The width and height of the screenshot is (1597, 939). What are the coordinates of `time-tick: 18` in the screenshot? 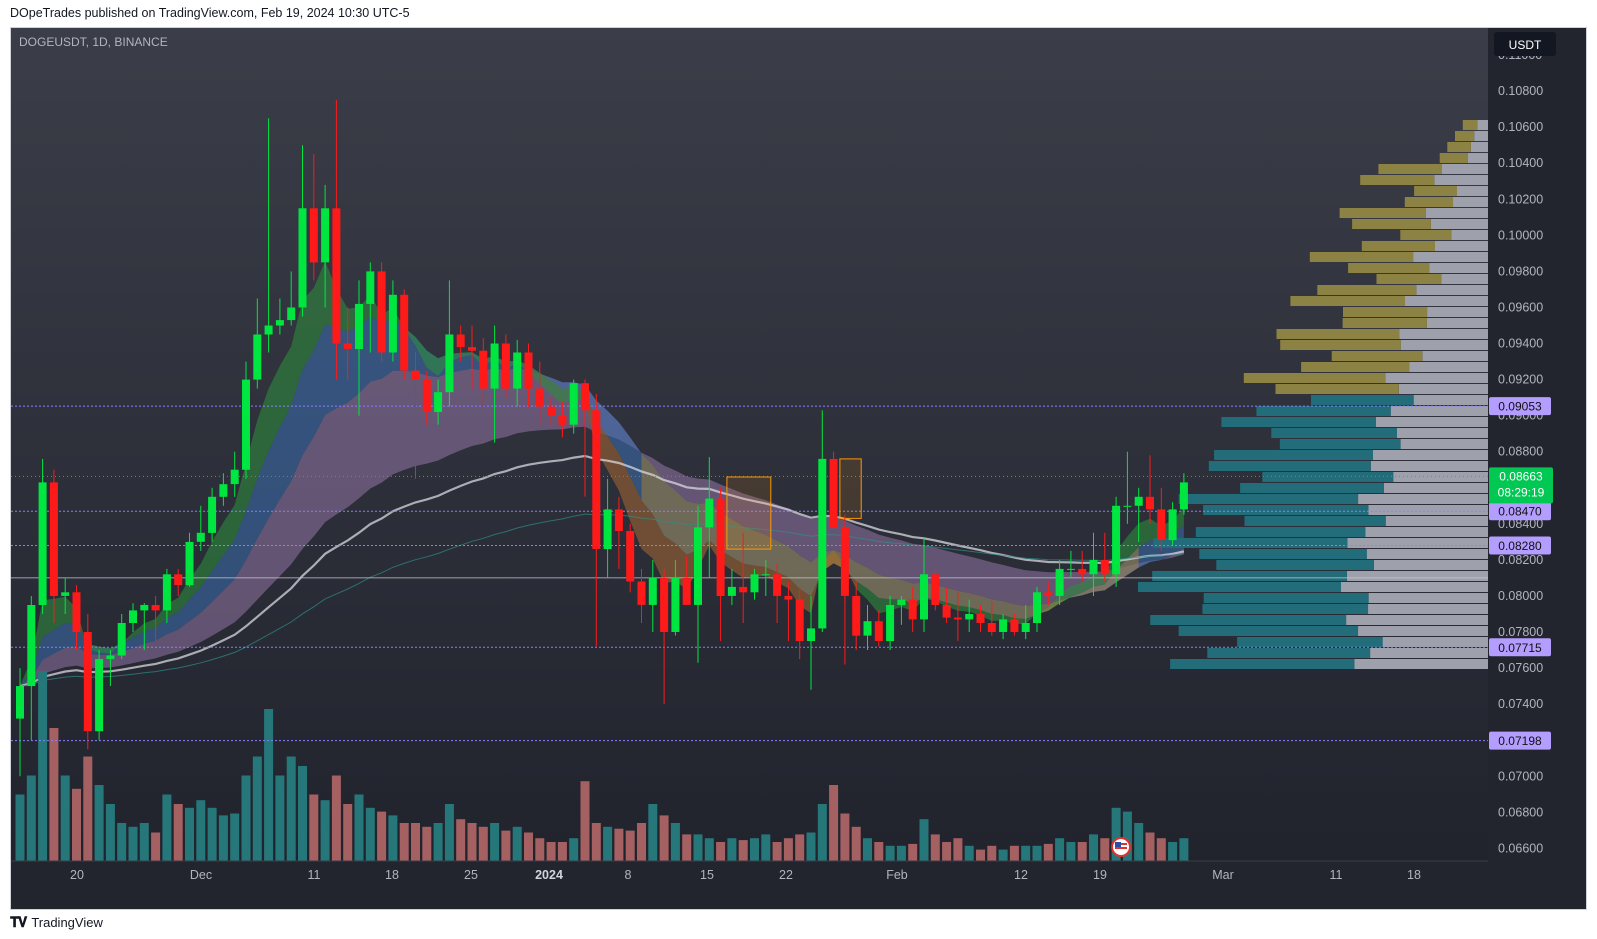 It's located at (1414, 875).